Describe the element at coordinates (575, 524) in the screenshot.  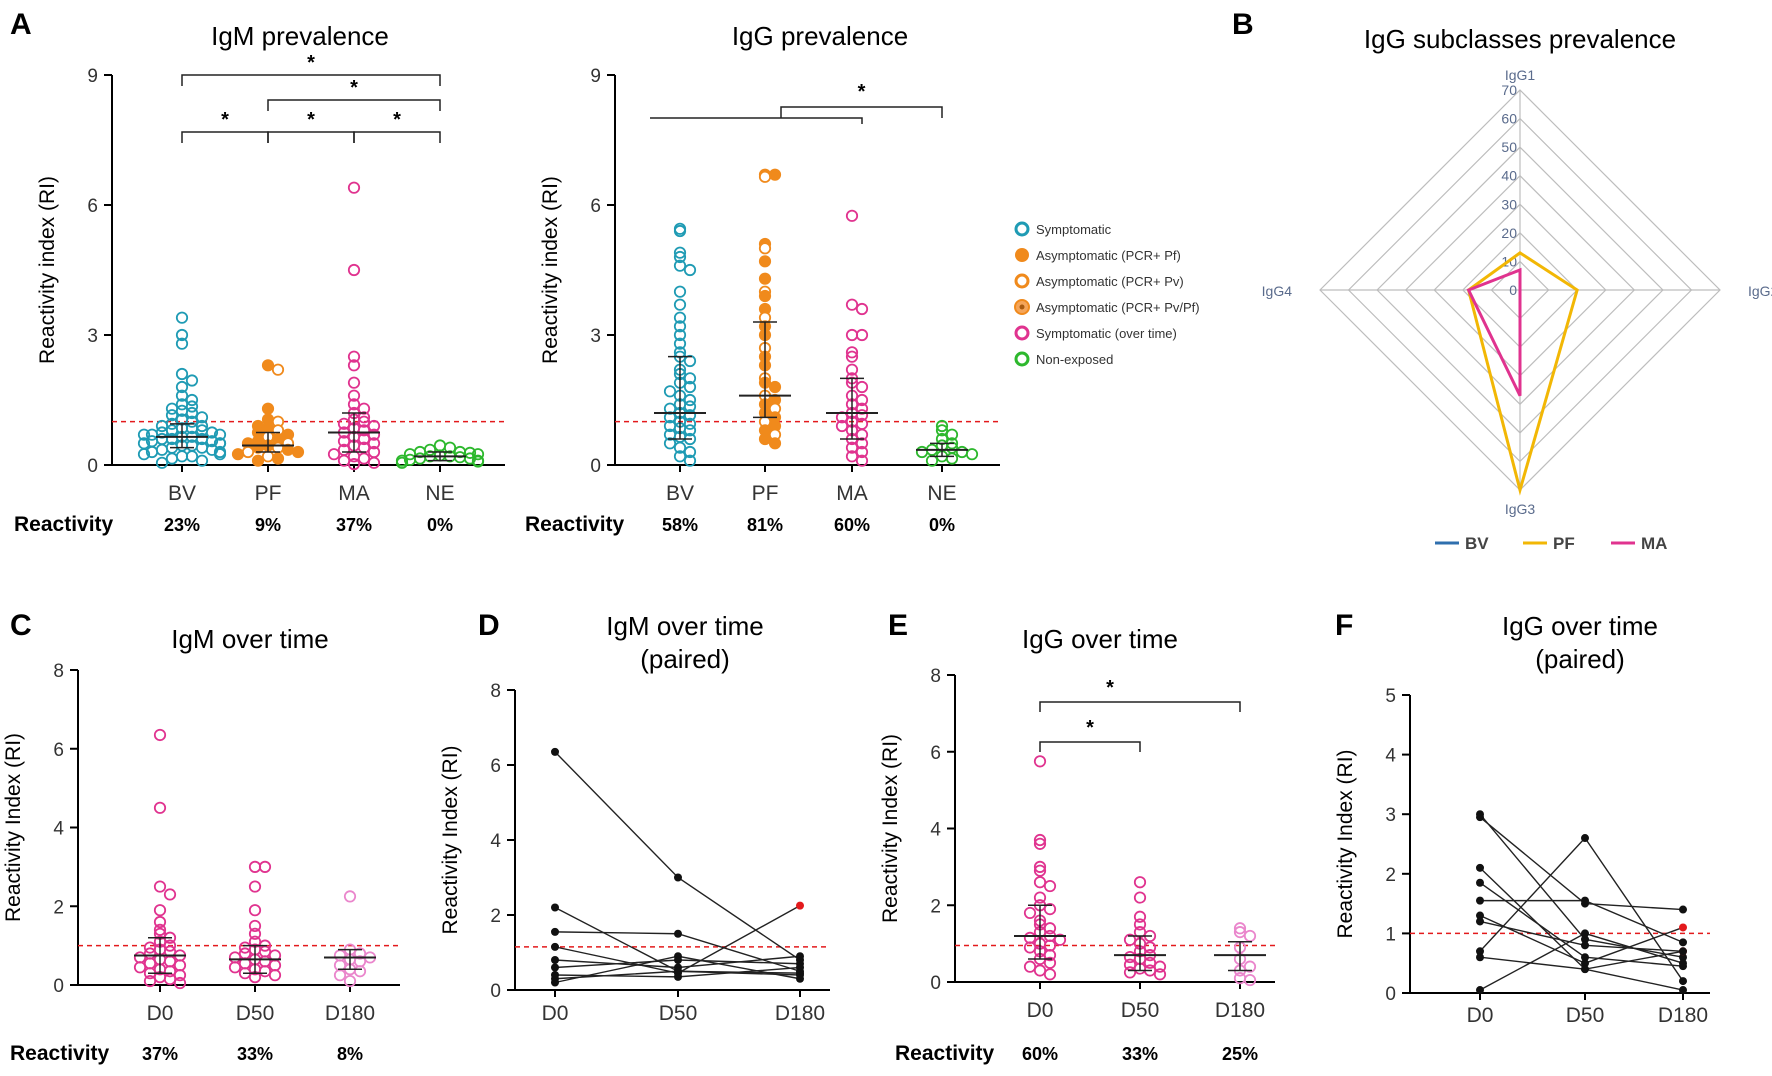
I see `reactivity-label-igg: Reactivity` at that location.